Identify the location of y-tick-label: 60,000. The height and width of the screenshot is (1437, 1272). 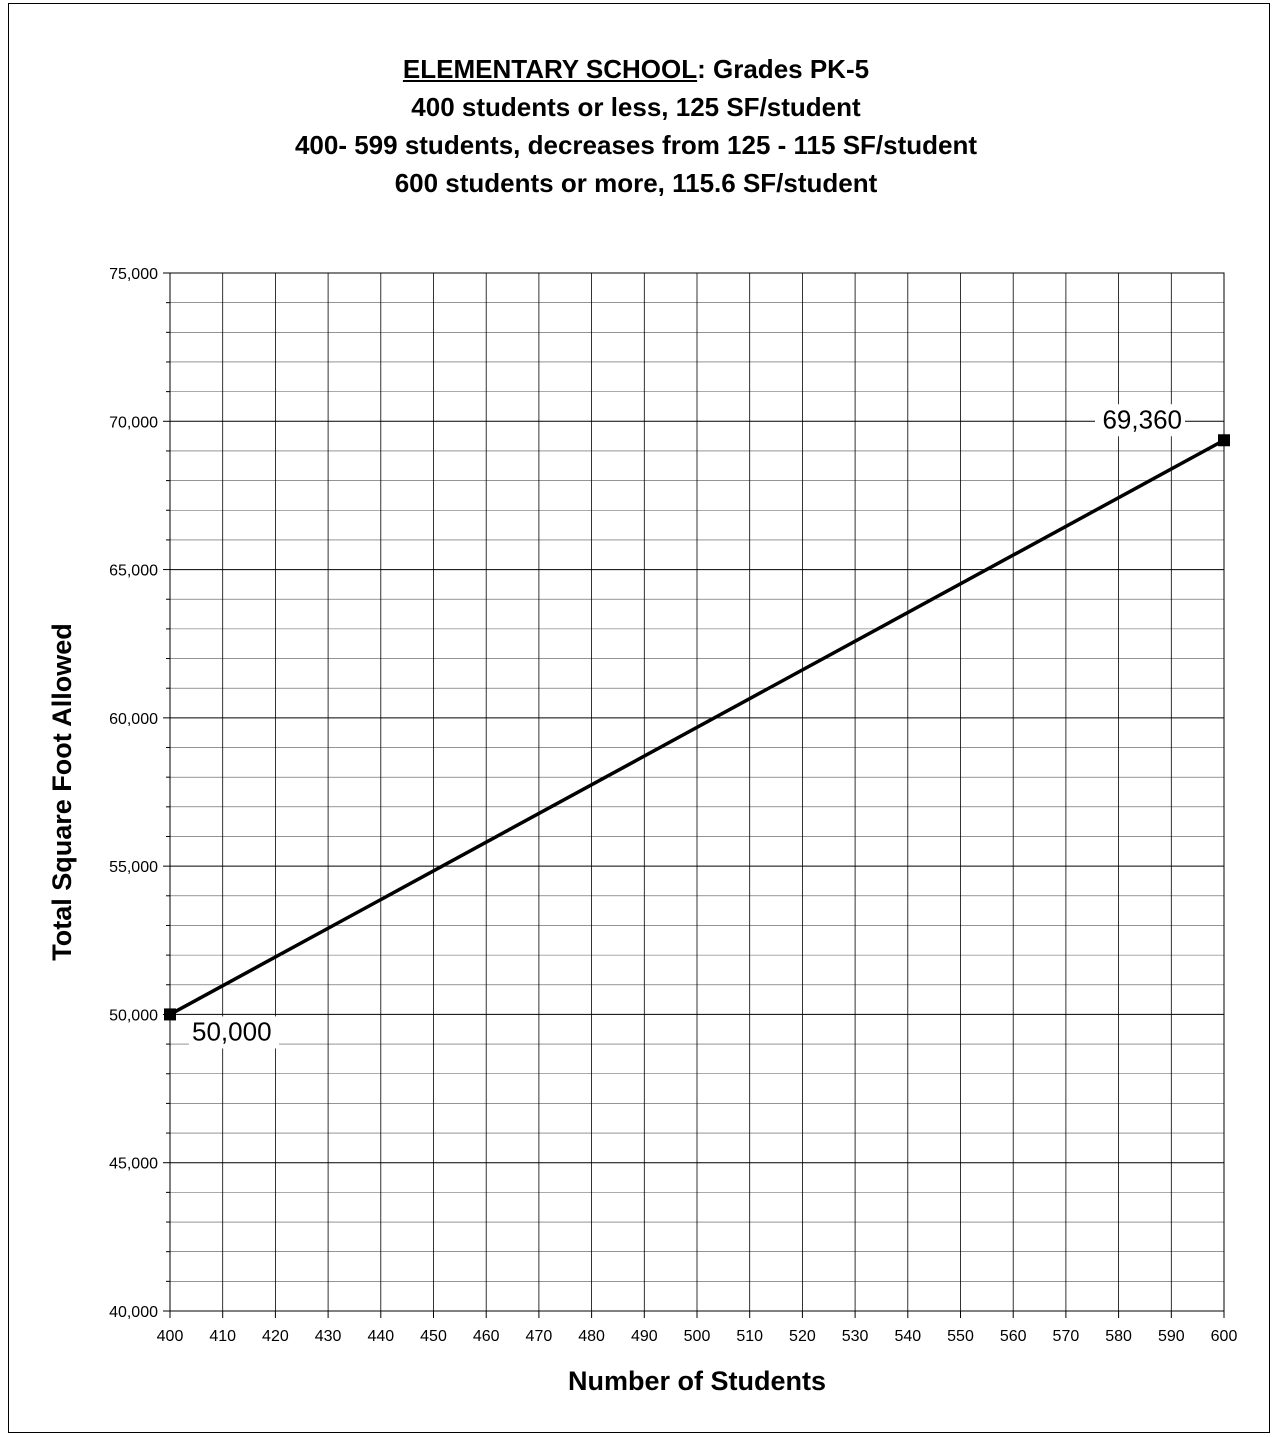
(133, 719).